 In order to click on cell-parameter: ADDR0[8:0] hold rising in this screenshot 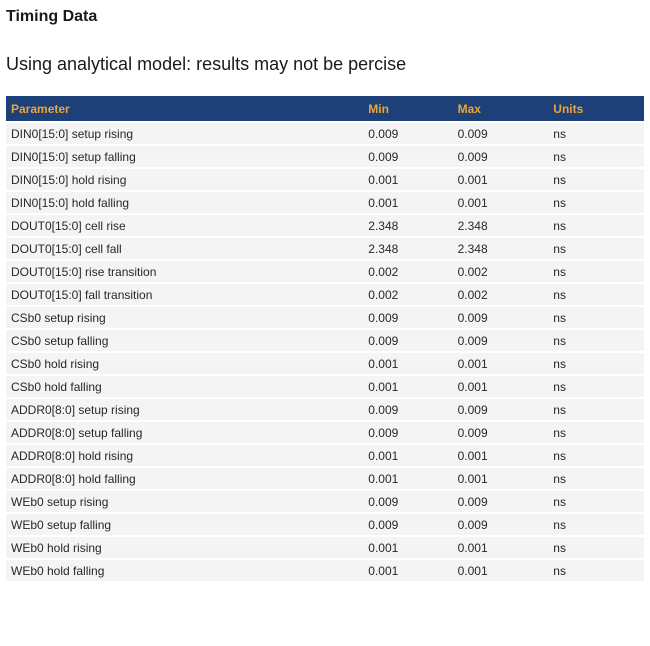, I will do `click(185, 456)`.